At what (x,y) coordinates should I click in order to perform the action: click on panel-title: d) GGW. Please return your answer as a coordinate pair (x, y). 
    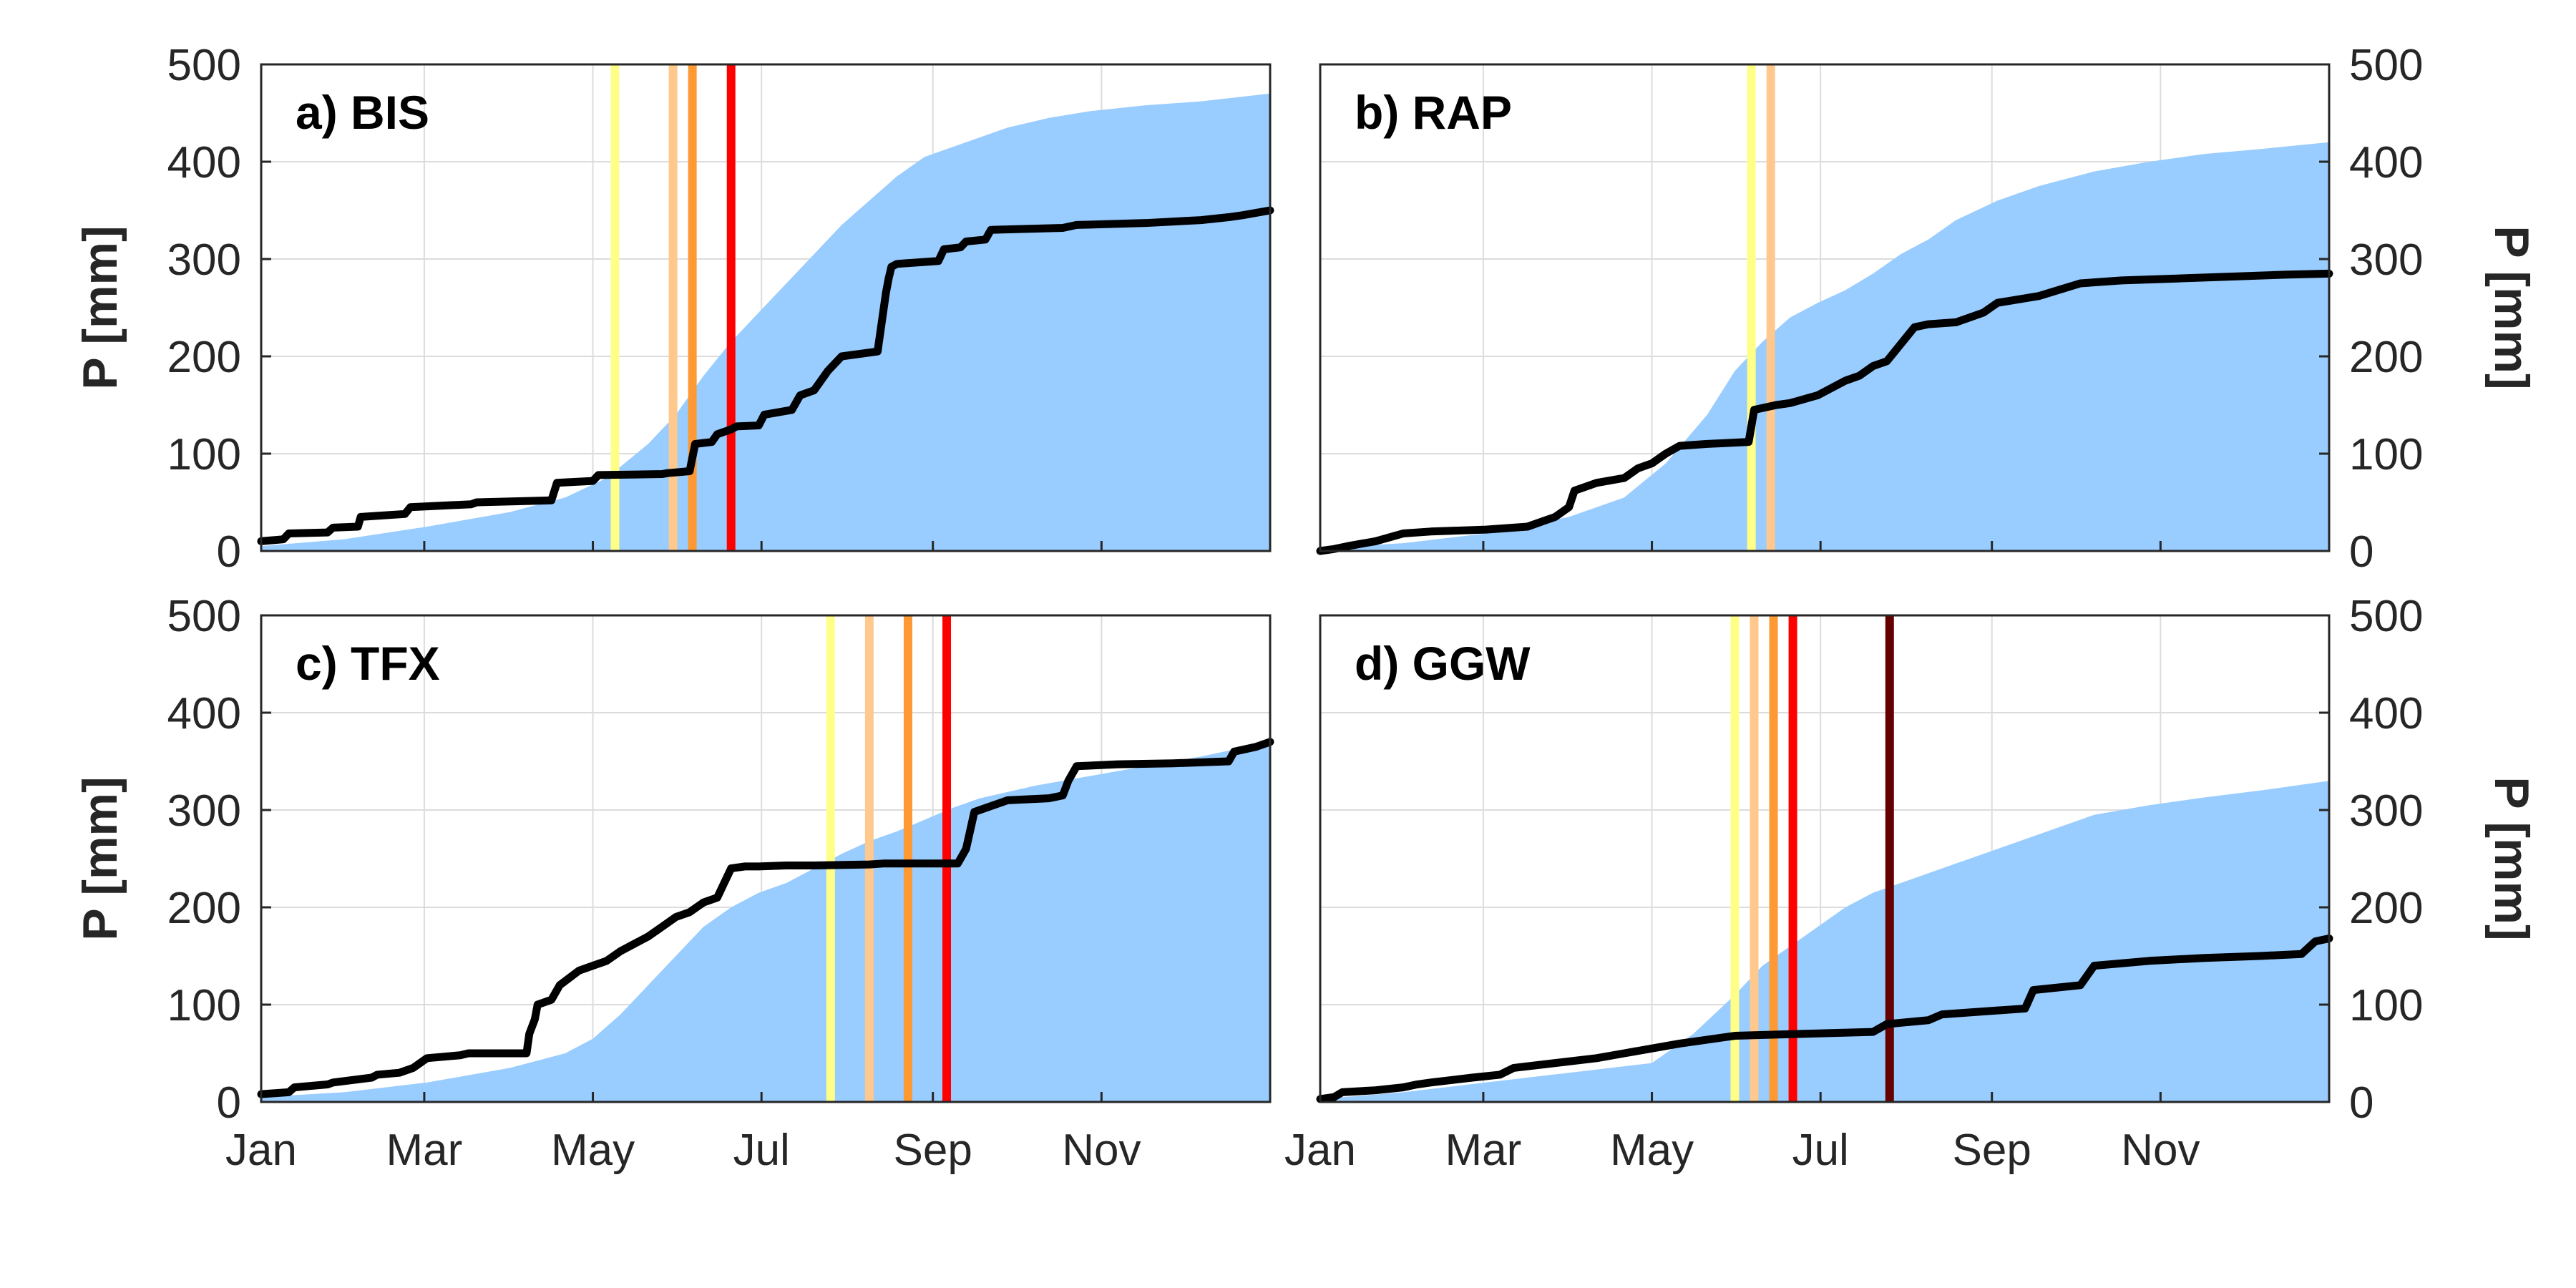
    Looking at the image, I should click on (1443, 663).